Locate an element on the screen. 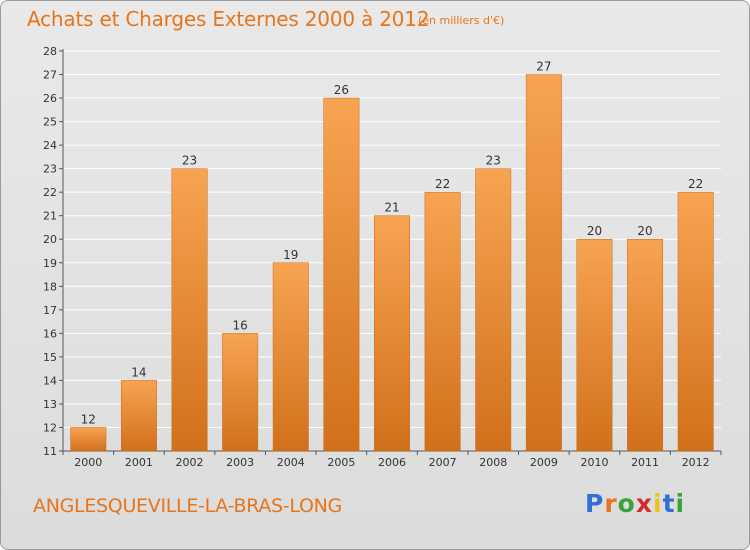 This screenshot has height=550, width=750. y-tick-label: 17 is located at coordinates (50, 310).